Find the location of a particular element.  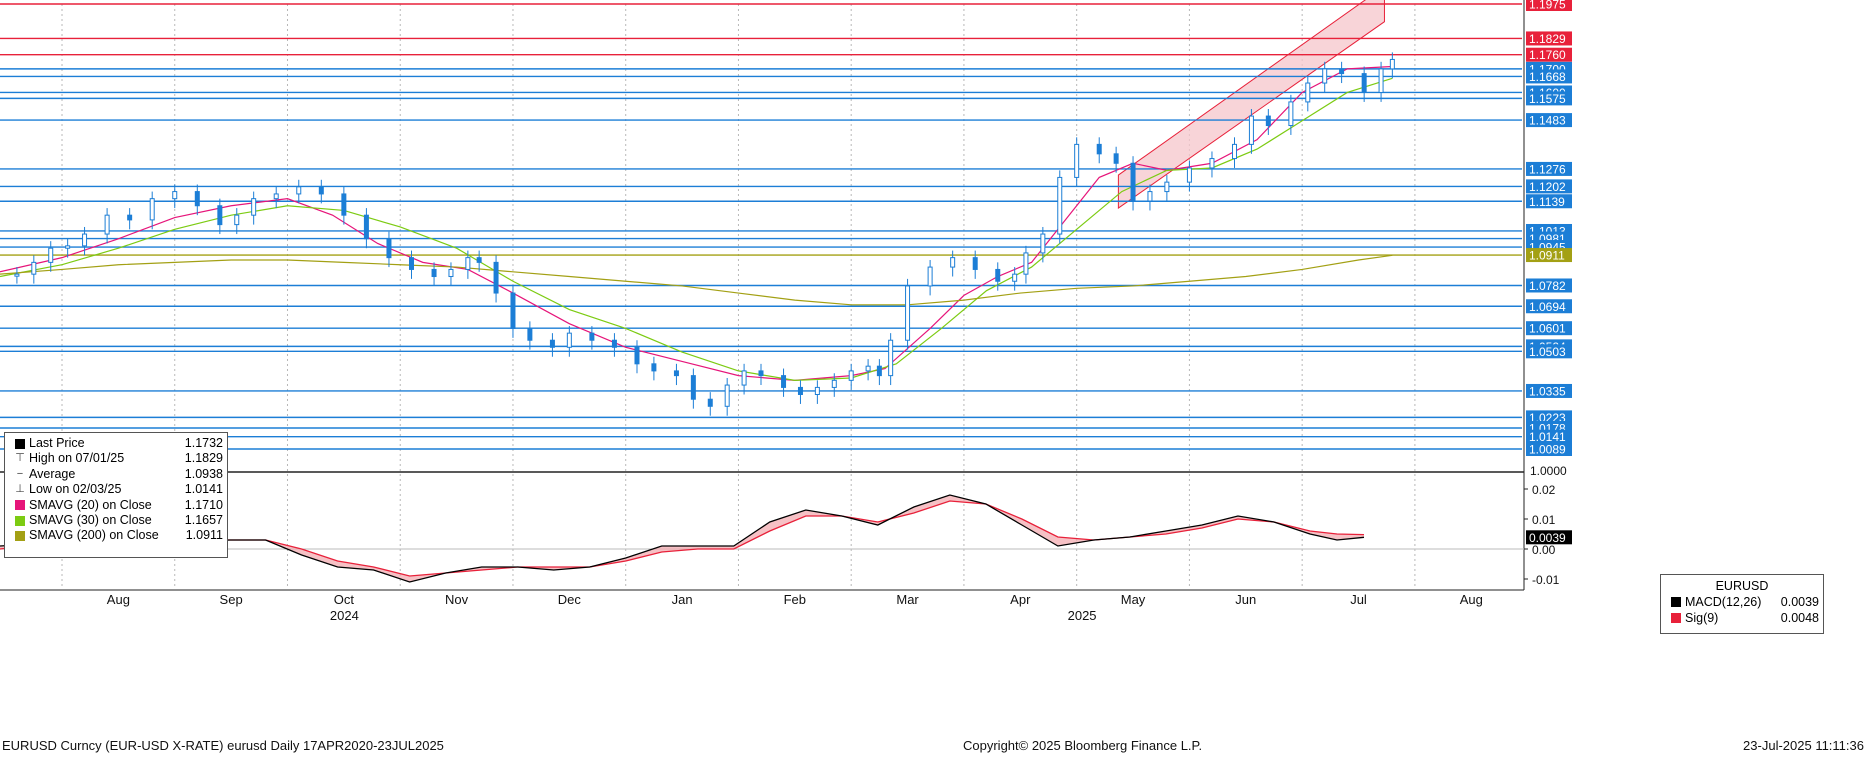

axis-price-label: 1.0601 is located at coordinates (1547, 329).